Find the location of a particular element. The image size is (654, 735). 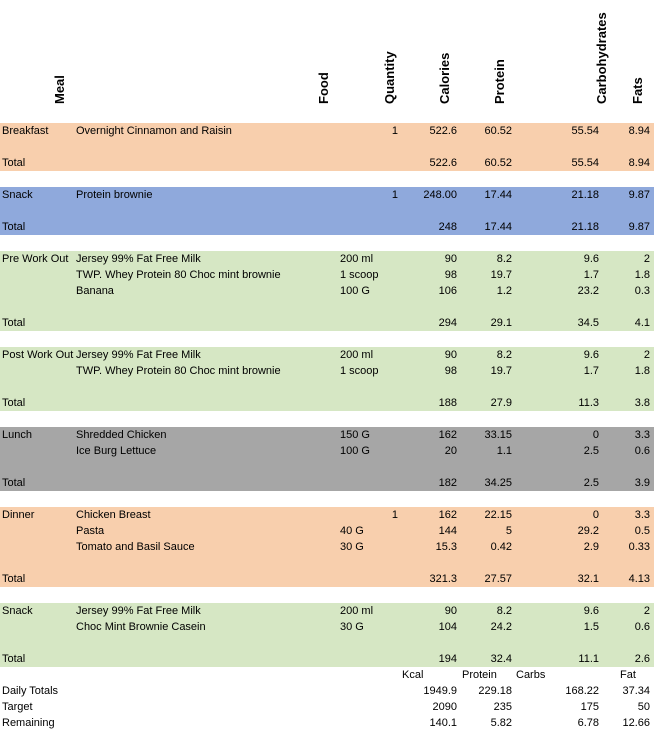

carbs-value: 0 is located at coordinates (595, 515).